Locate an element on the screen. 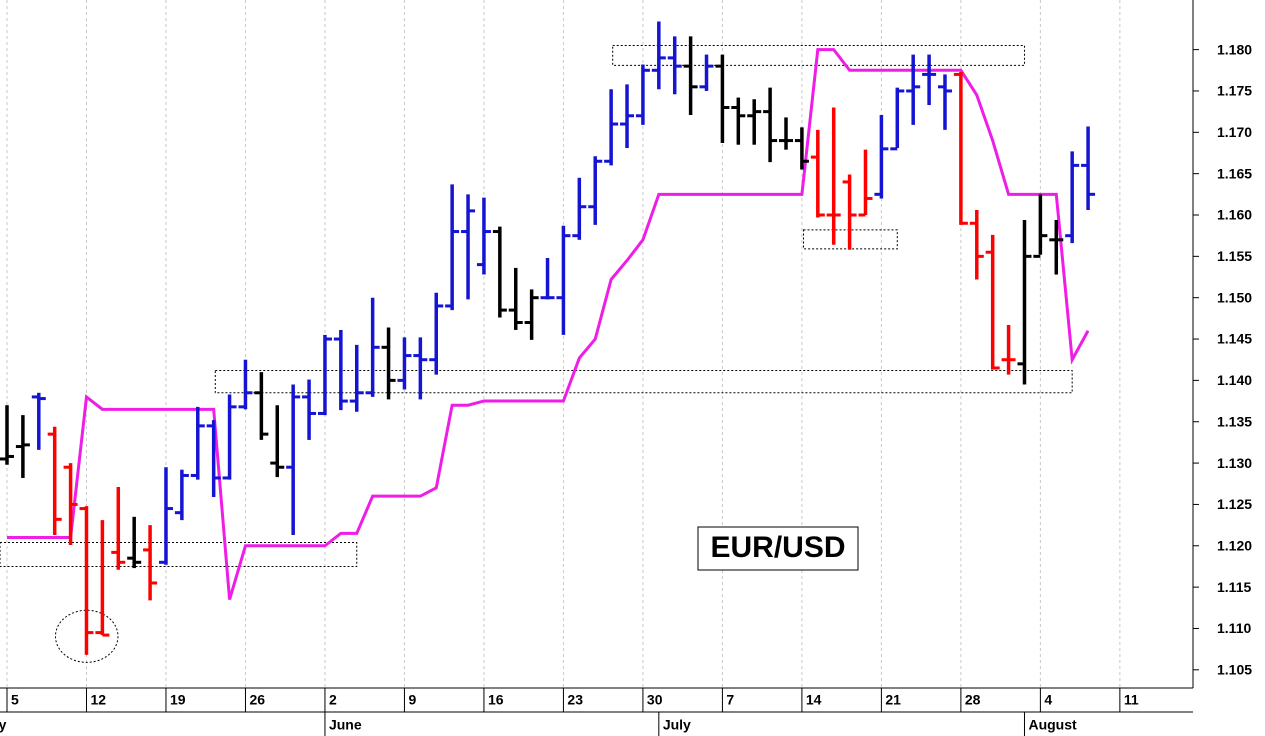 The image size is (1265, 736). y-tick-label: 1.125 is located at coordinates (1234, 504).